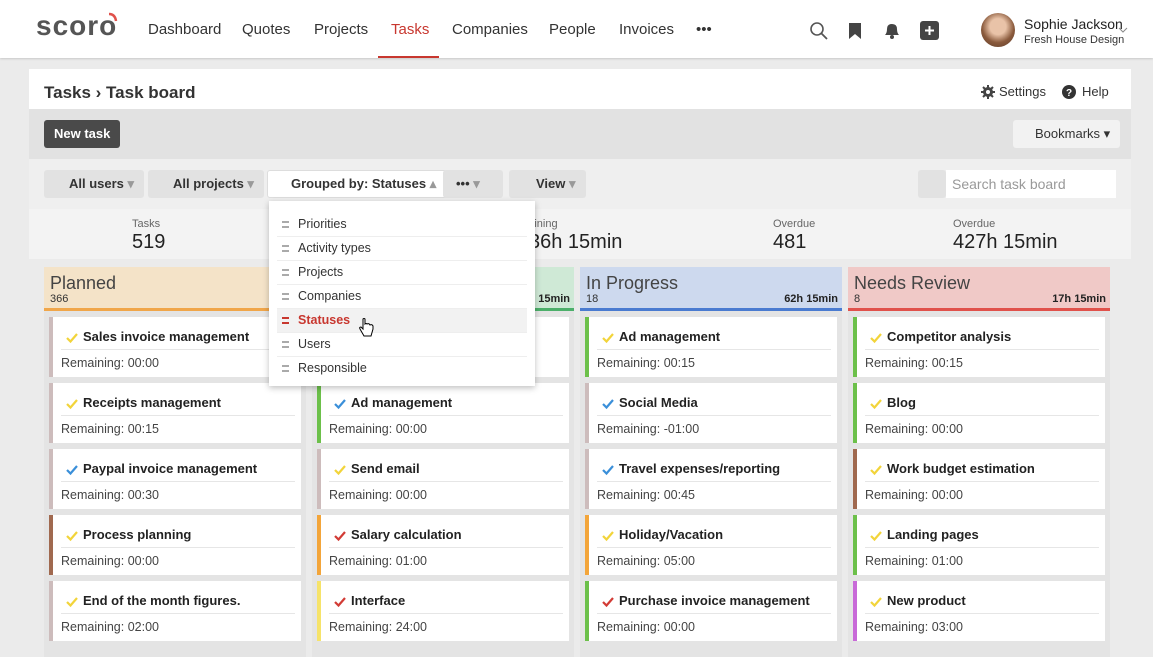 This screenshot has height=657, width=1153. Describe the element at coordinates (998, 30) in the screenshot. I see `avatar` at that location.